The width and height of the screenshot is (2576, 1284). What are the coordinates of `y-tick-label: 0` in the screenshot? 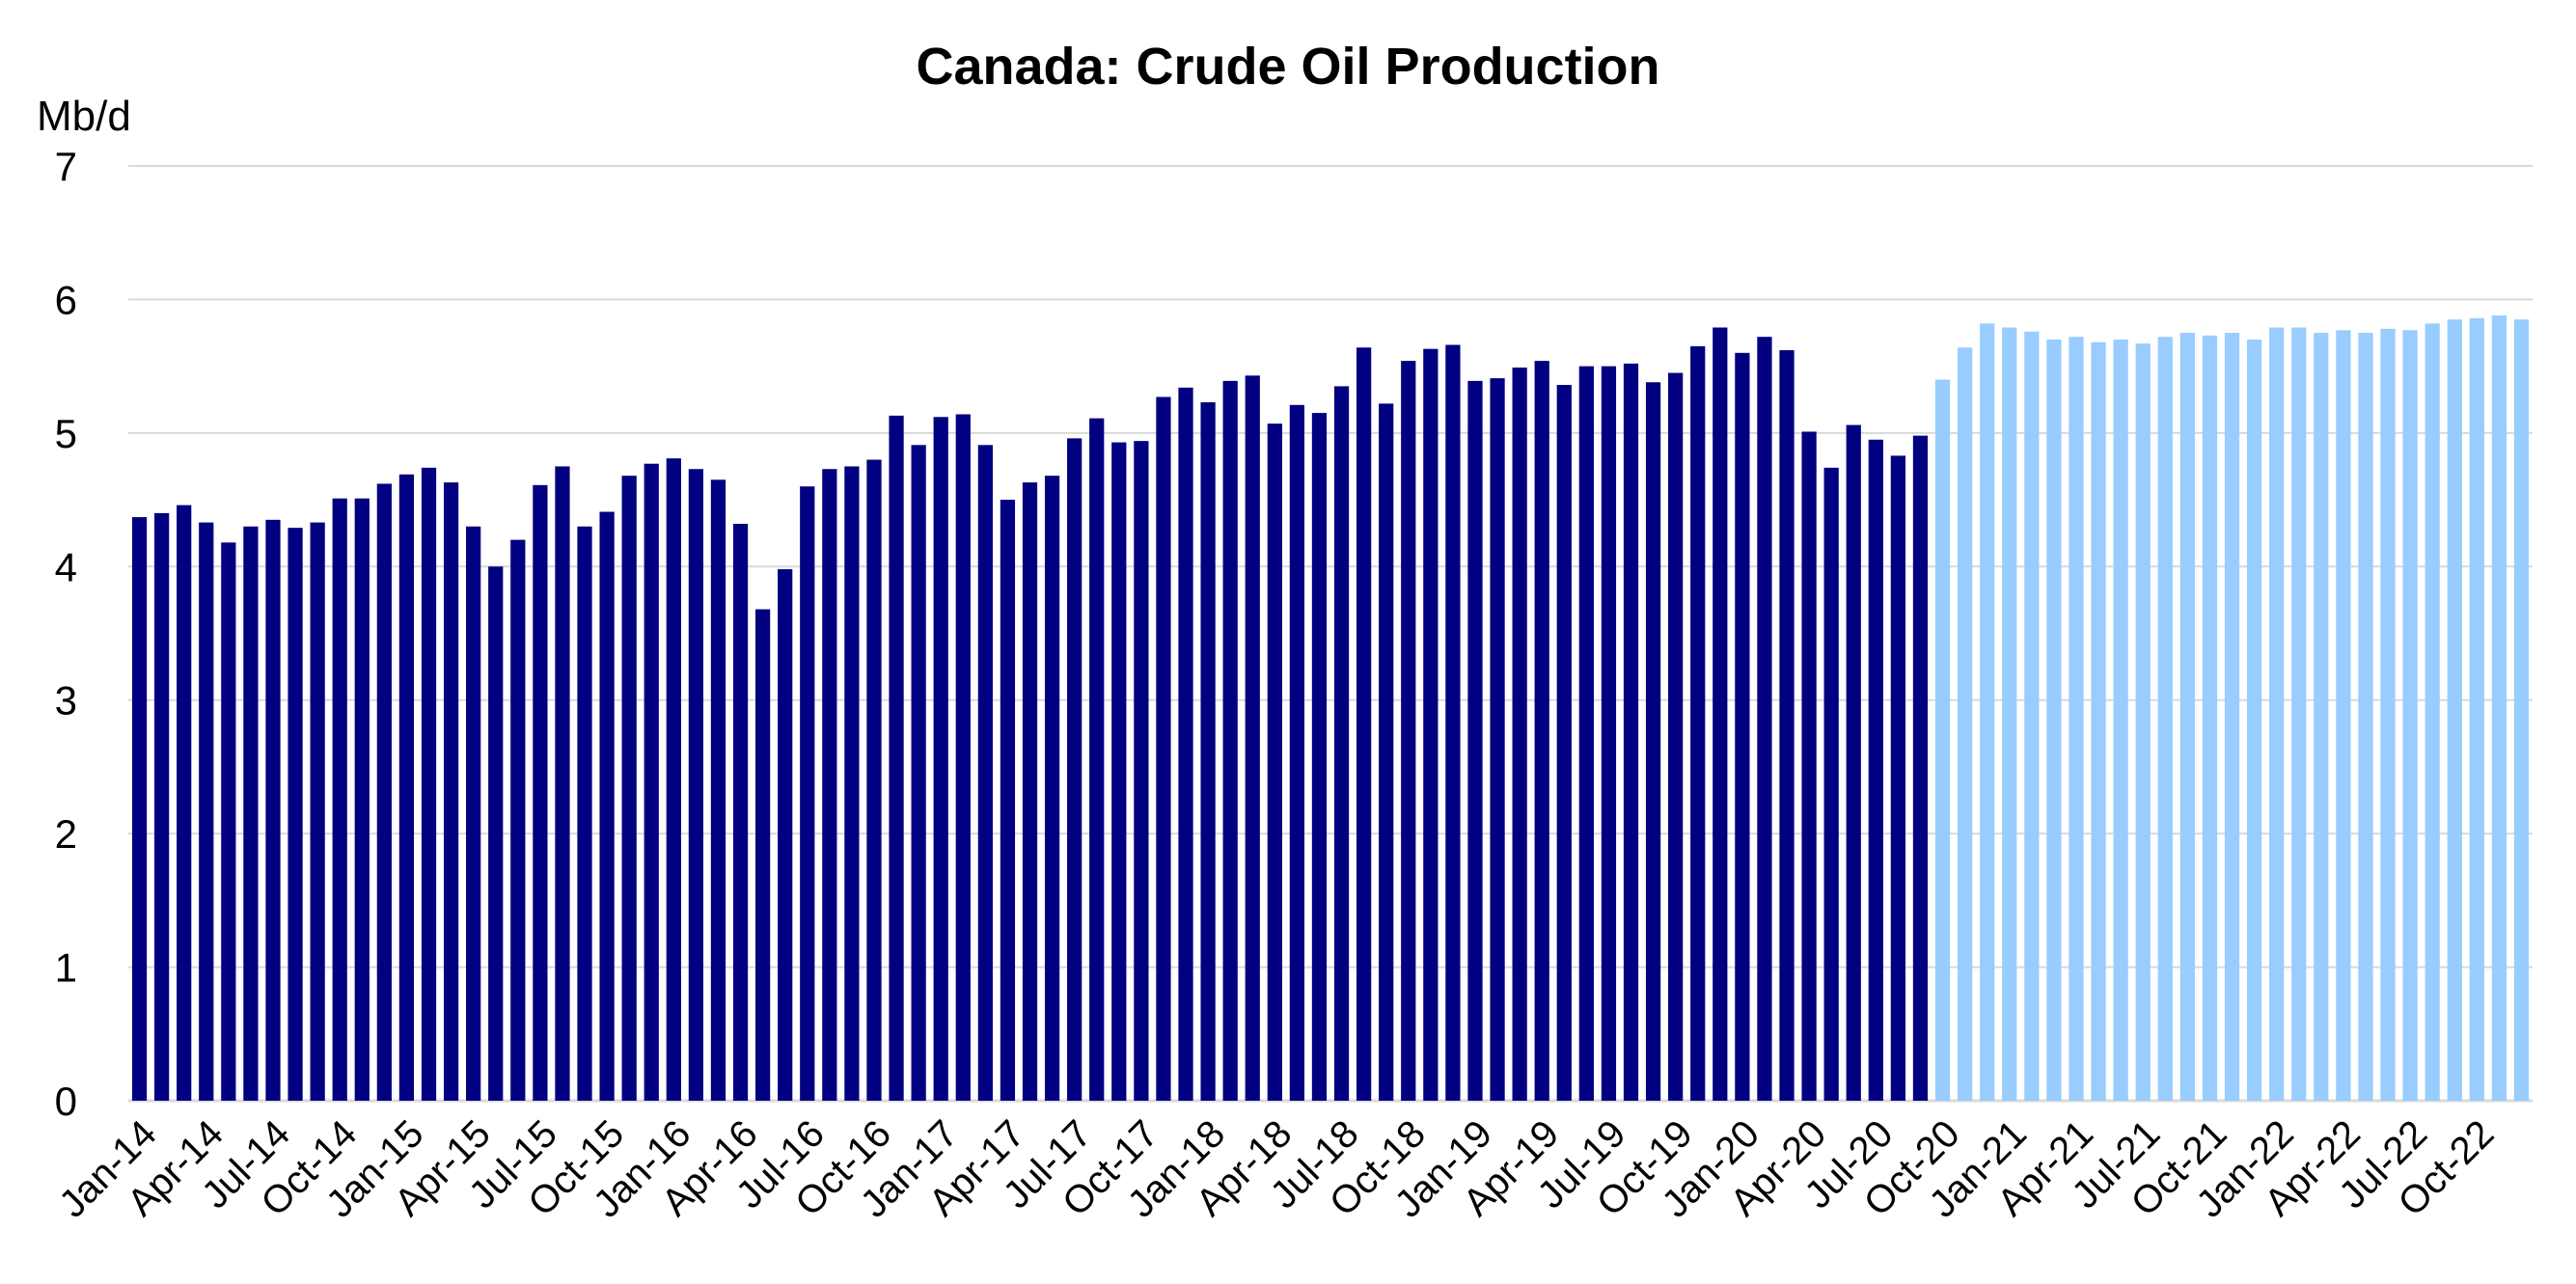 It's located at (66, 1101).